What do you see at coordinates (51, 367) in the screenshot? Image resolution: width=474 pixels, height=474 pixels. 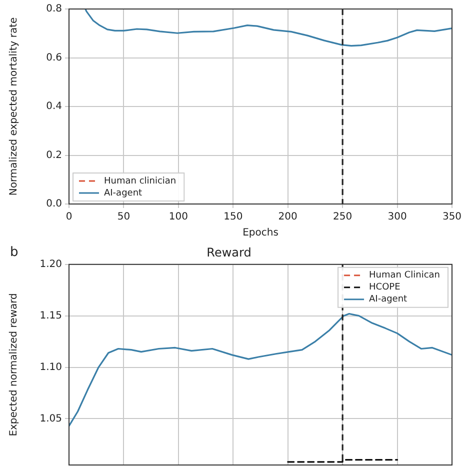 I see `y-tick-label: 1.10` at bounding box center [51, 367].